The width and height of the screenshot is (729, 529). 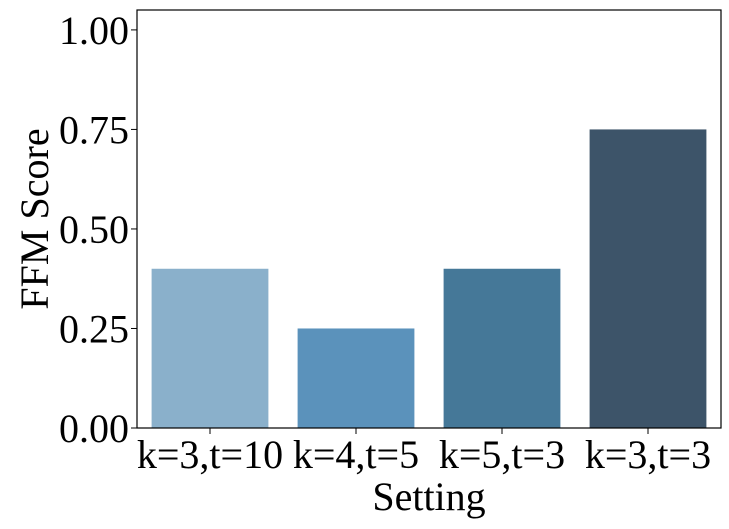 What do you see at coordinates (424, 452) in the screenshot?
I see `x-axis-ticks: k=3,t=10 k=4,t=5 k=5,t=3 k=3,t=3` at bounding box center [424, 452].